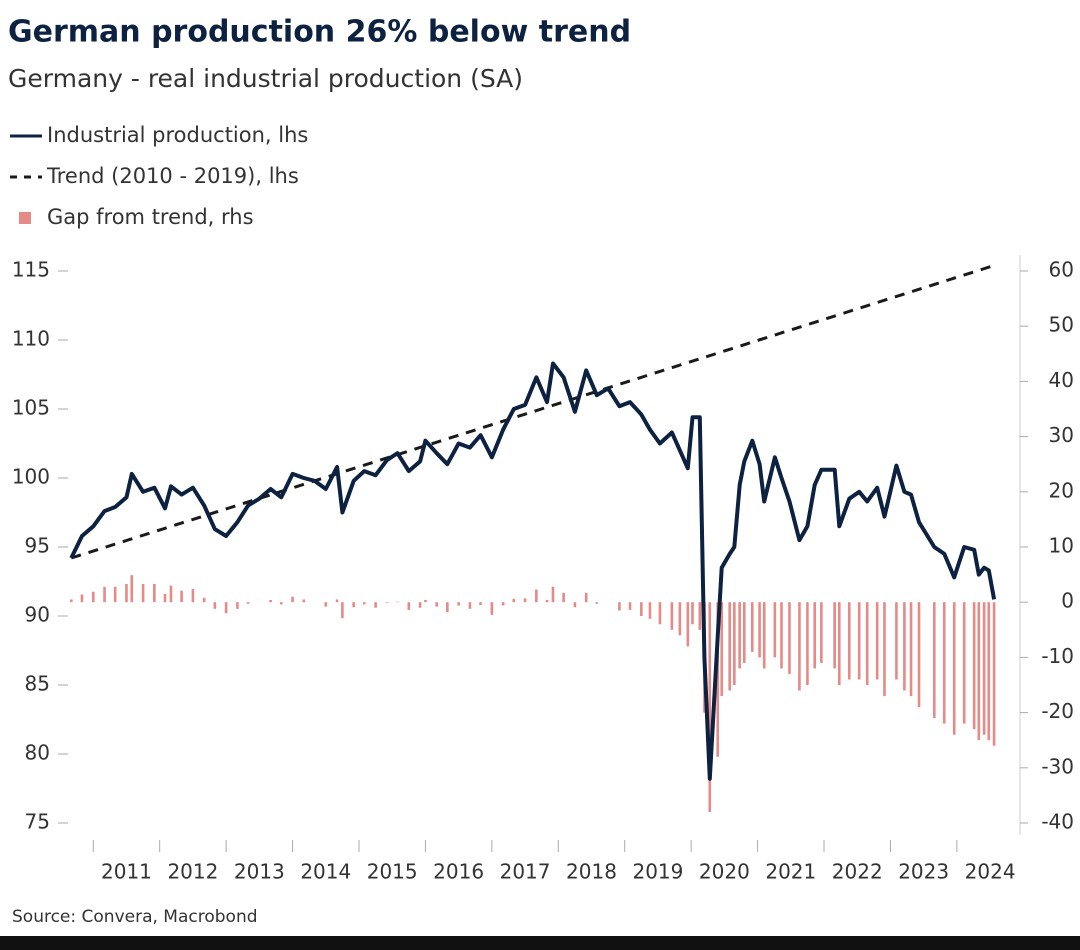 This screenshot has width=1080, height=950. Describe the element at coordinates (31, 408) in the screenshot. I see `y-tick-label: 105` at that location.